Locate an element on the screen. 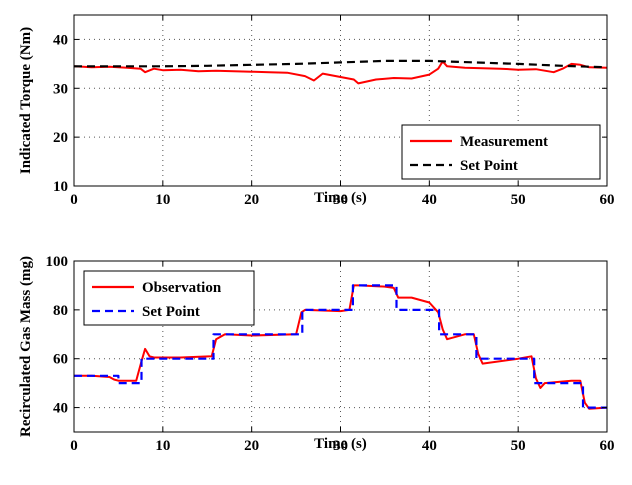  series-line-measurement is located at coordinates (340, 72).